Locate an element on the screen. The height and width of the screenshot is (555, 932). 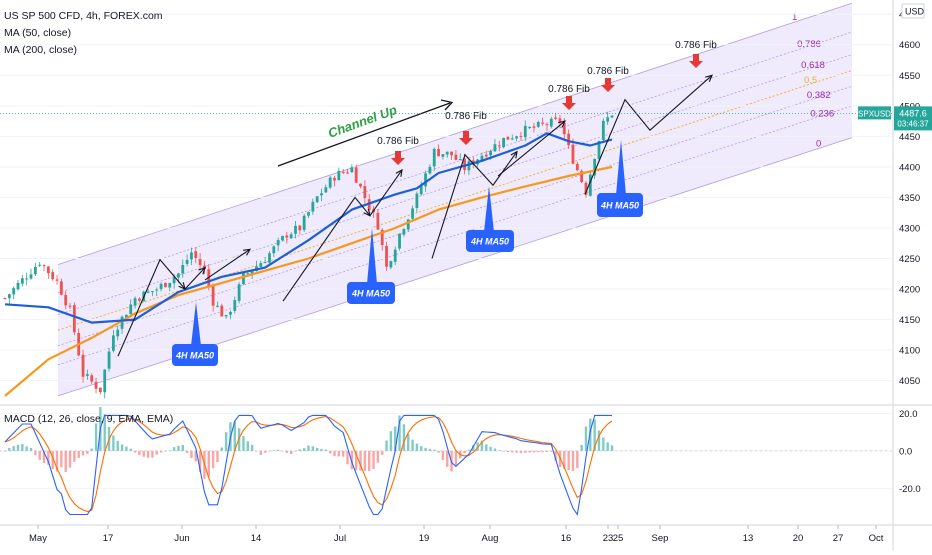
price-tick-label: 4550 is located at coordinates (909, 76).